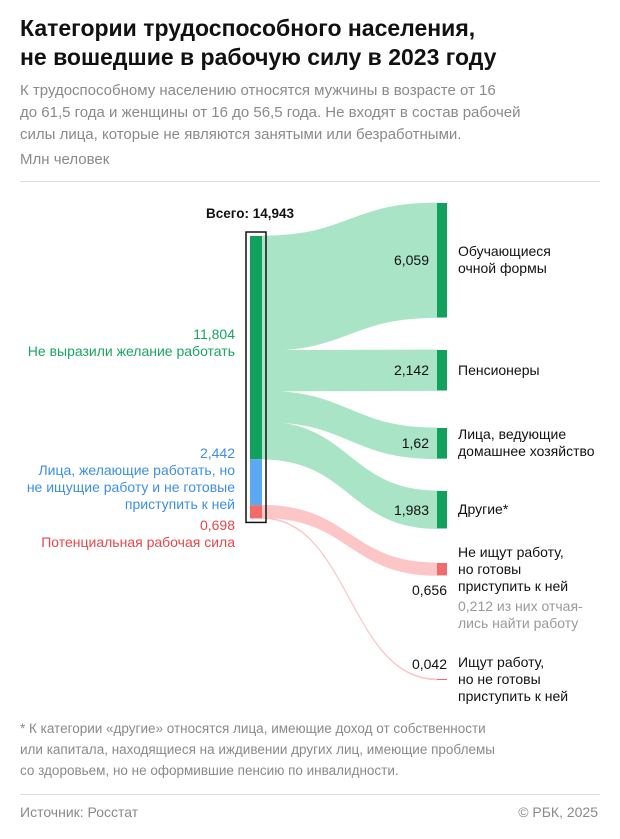 This screenshot has height=839, width=620. I want to click on source: Источник: Росстат, so click(79, 812).